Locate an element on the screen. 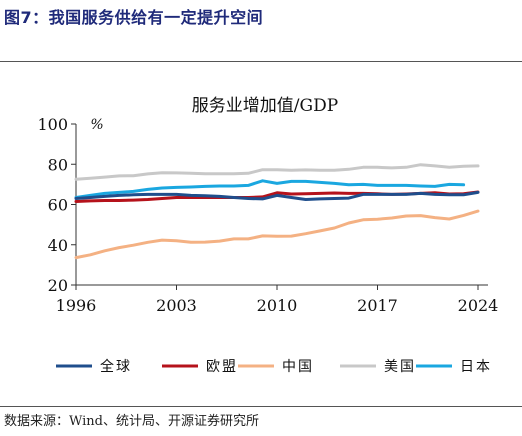  y-tick-label: 100 is located at coordinates (52, 124).